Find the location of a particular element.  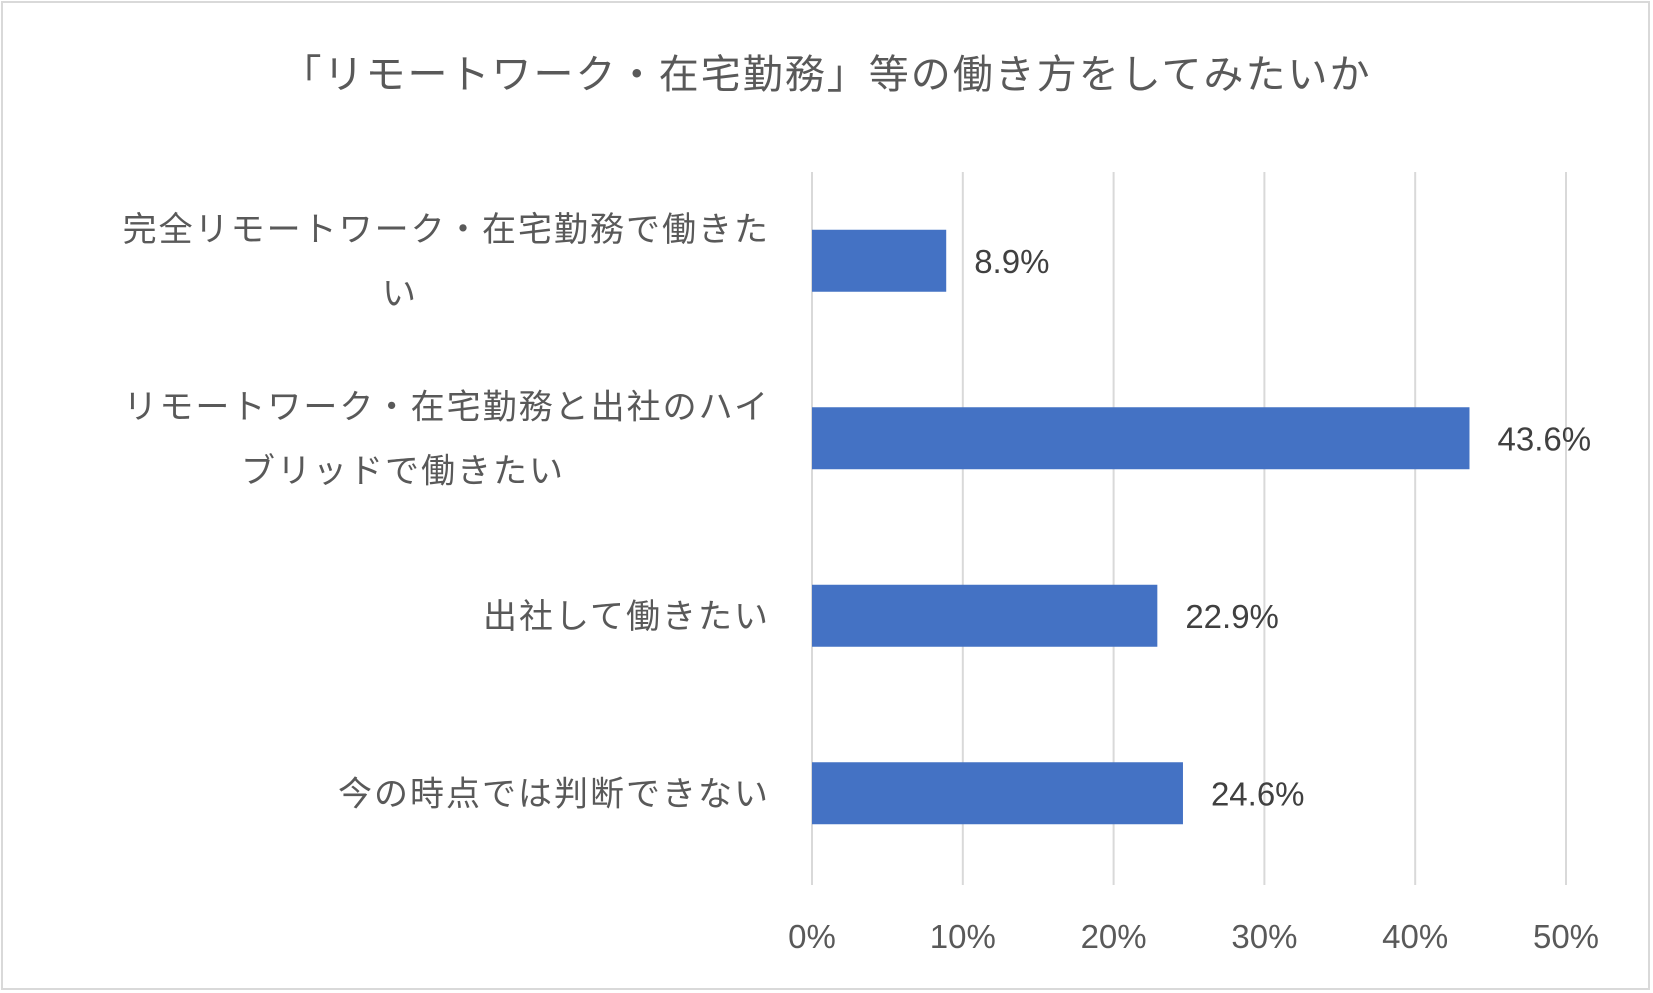

x-tick-label: 40% is located at coordinates (1415, 936).